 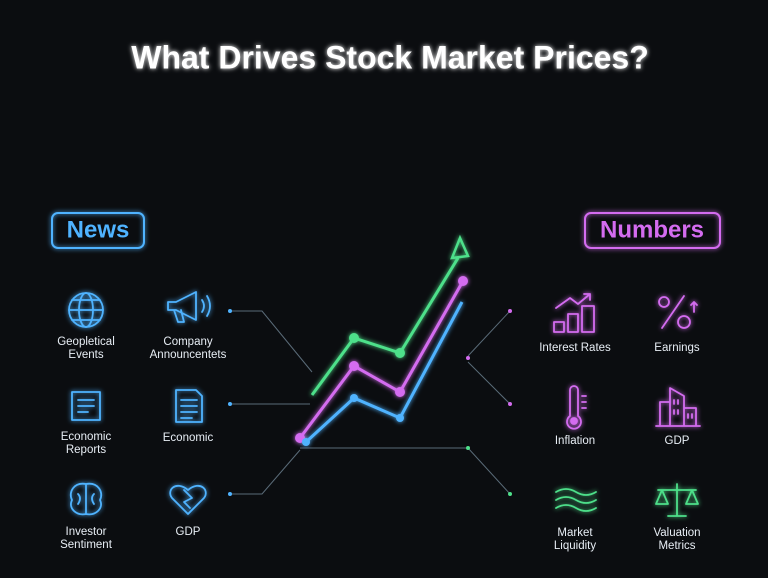 I want to click on item-label: Investor, so click(x=86, y=532).